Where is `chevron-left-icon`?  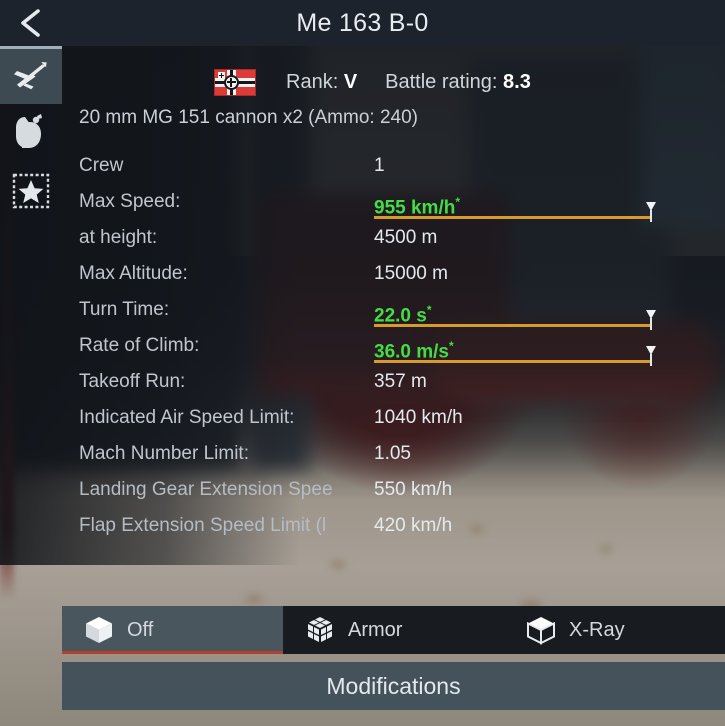
chevron-left-icon is located at coordinates (31, 23).